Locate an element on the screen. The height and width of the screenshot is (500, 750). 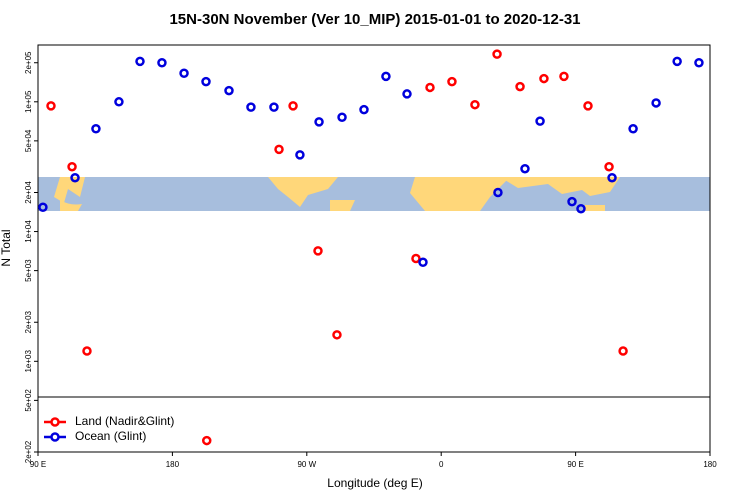
y-tick-label: 2e+03 is located at coordinates (28, 321).